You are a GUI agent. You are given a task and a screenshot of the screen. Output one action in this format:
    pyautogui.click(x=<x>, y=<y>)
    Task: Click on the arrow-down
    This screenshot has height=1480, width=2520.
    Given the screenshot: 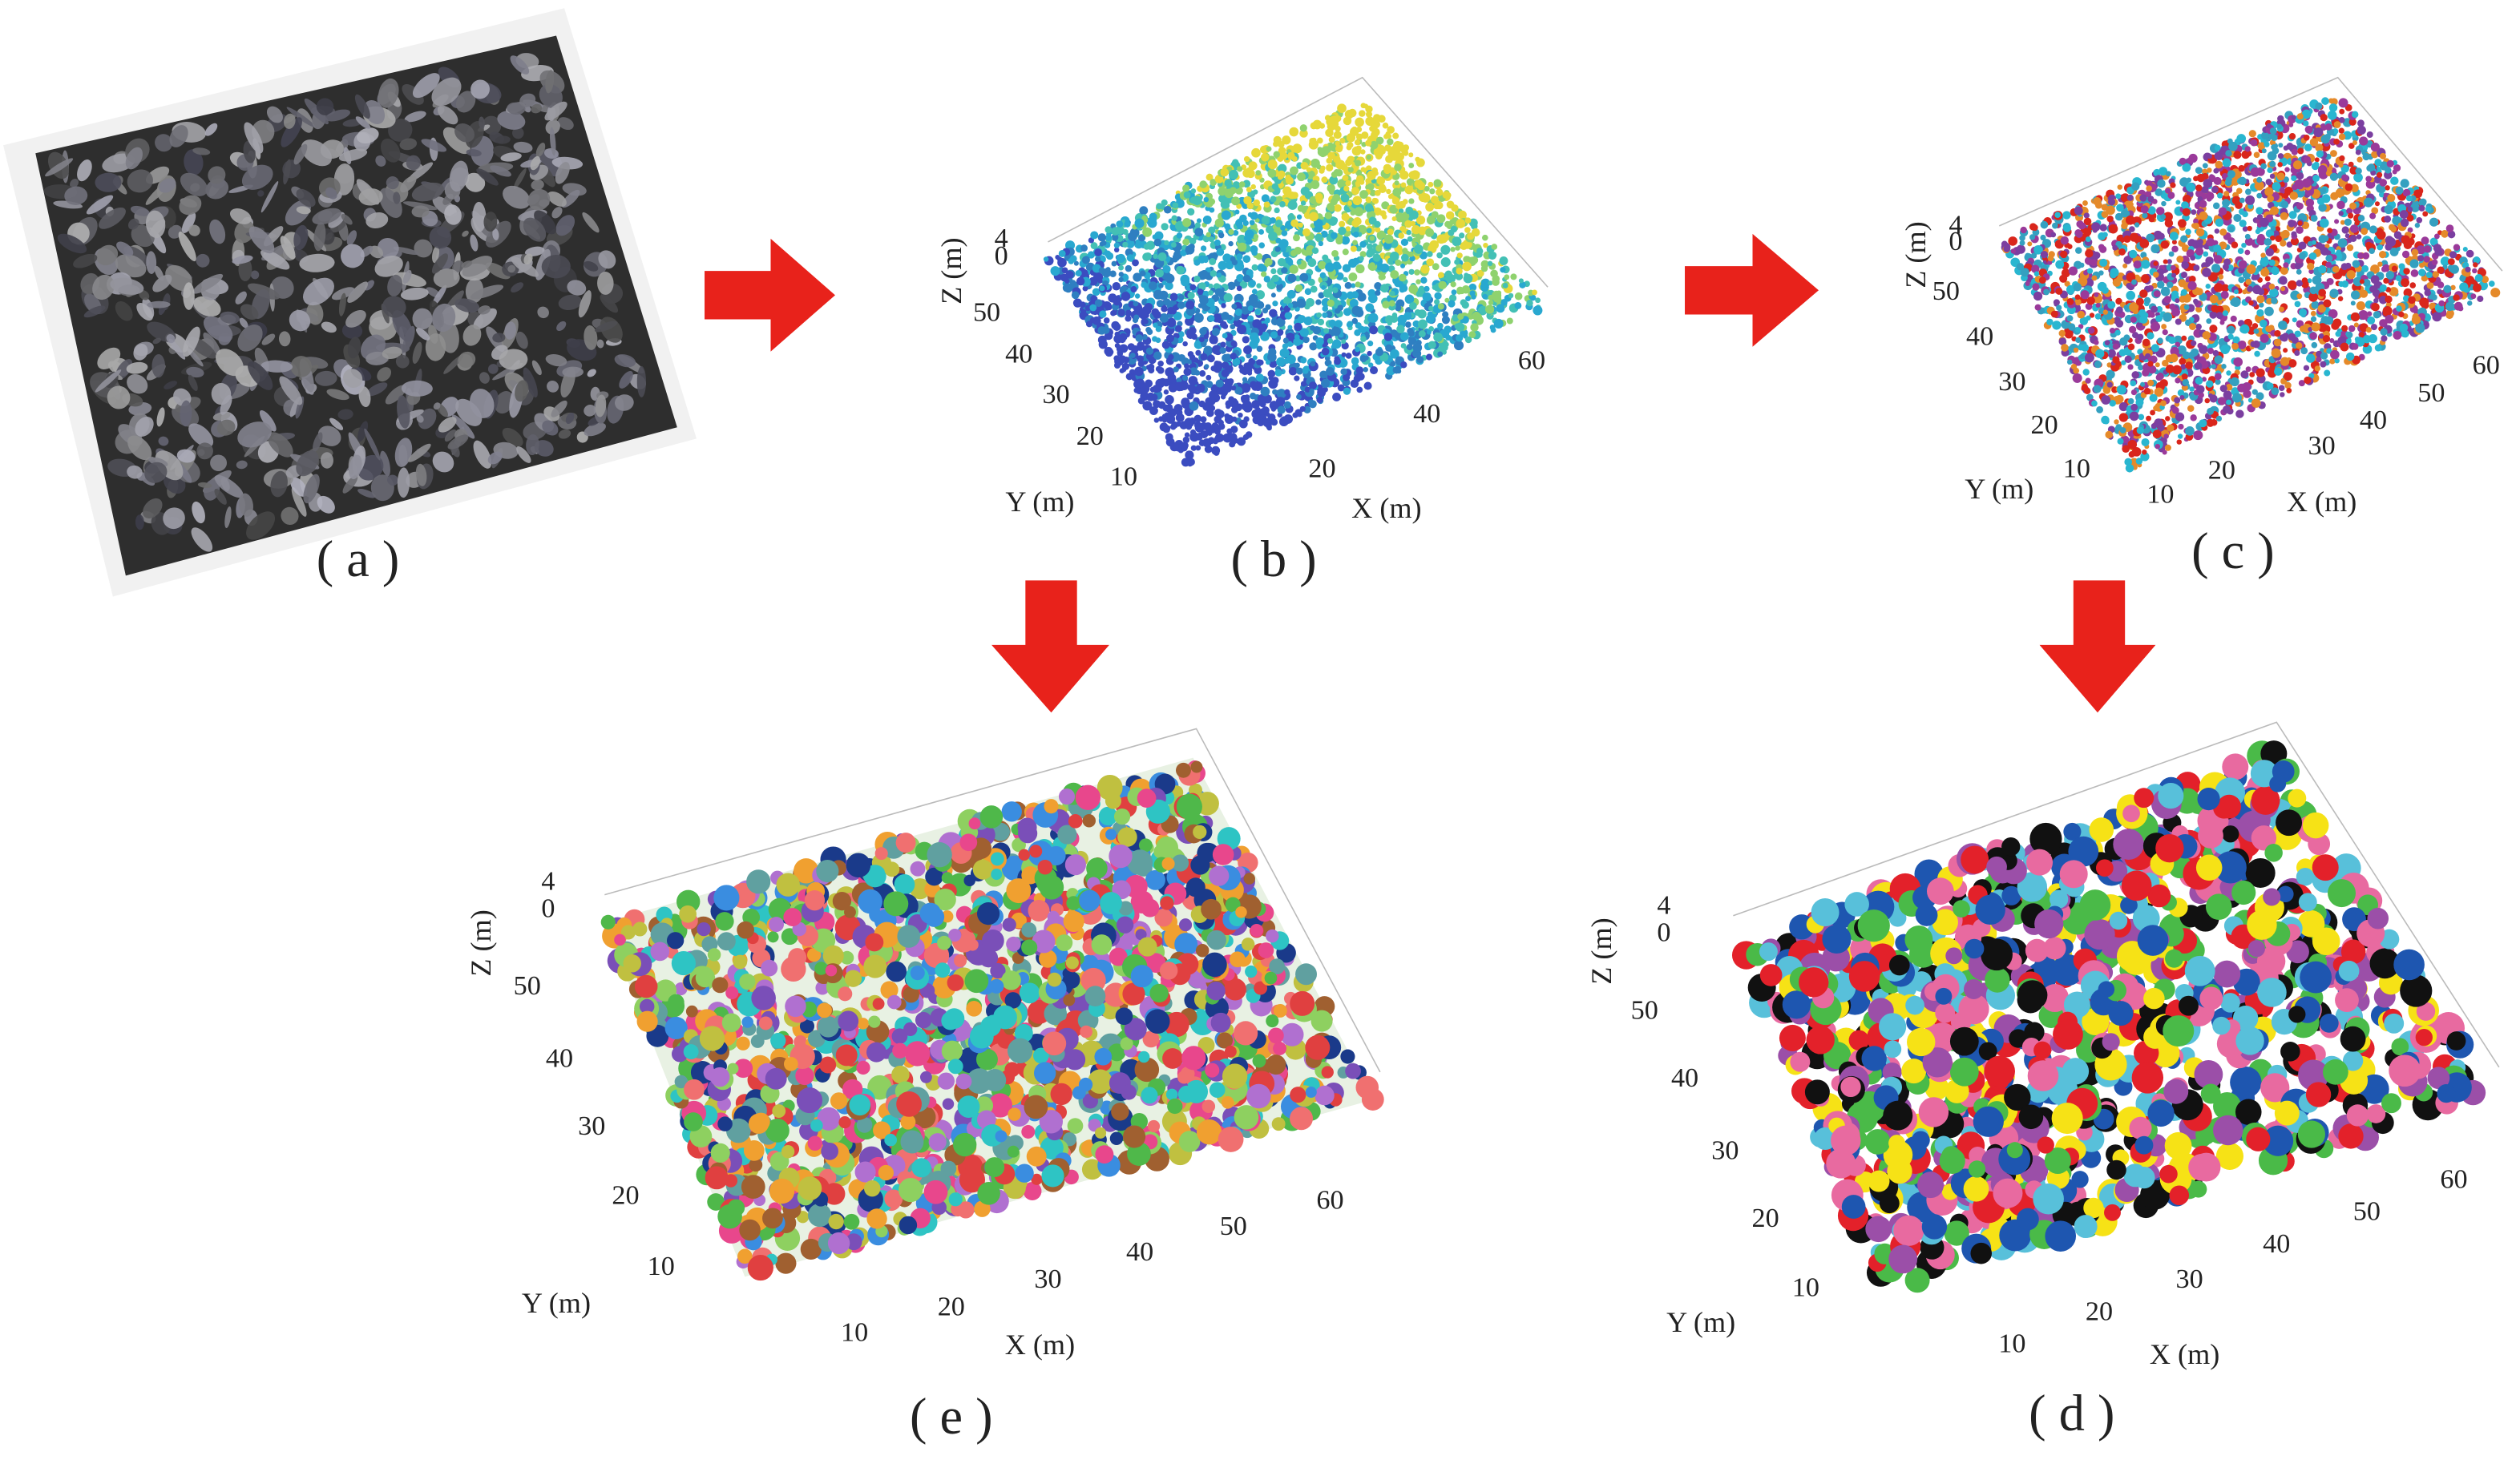 What is the action you would take?
    pyautogui.click(x=2097, y=646)
    